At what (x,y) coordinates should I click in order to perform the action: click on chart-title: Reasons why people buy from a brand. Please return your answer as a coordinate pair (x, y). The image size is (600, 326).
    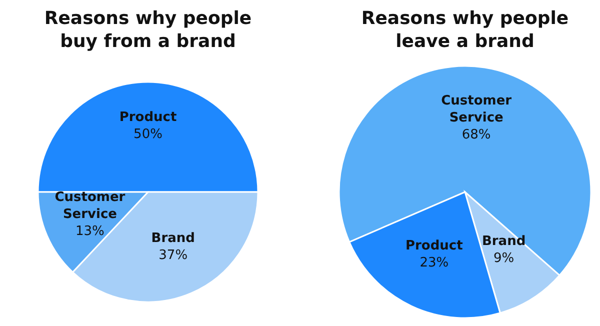
    Looking at the image, I should click on (148, 30).